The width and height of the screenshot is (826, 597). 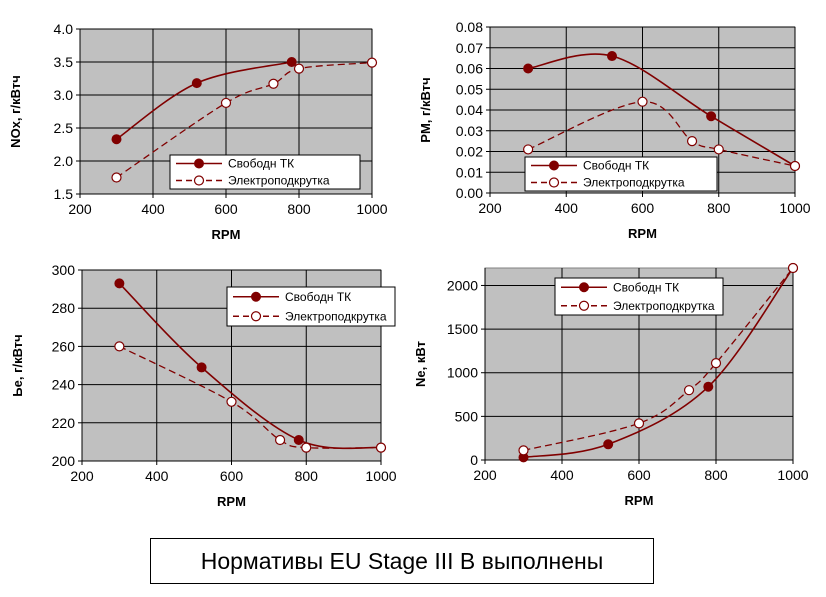 I want to click on y-tick-label: 3.5, so click(x=64, y=62).